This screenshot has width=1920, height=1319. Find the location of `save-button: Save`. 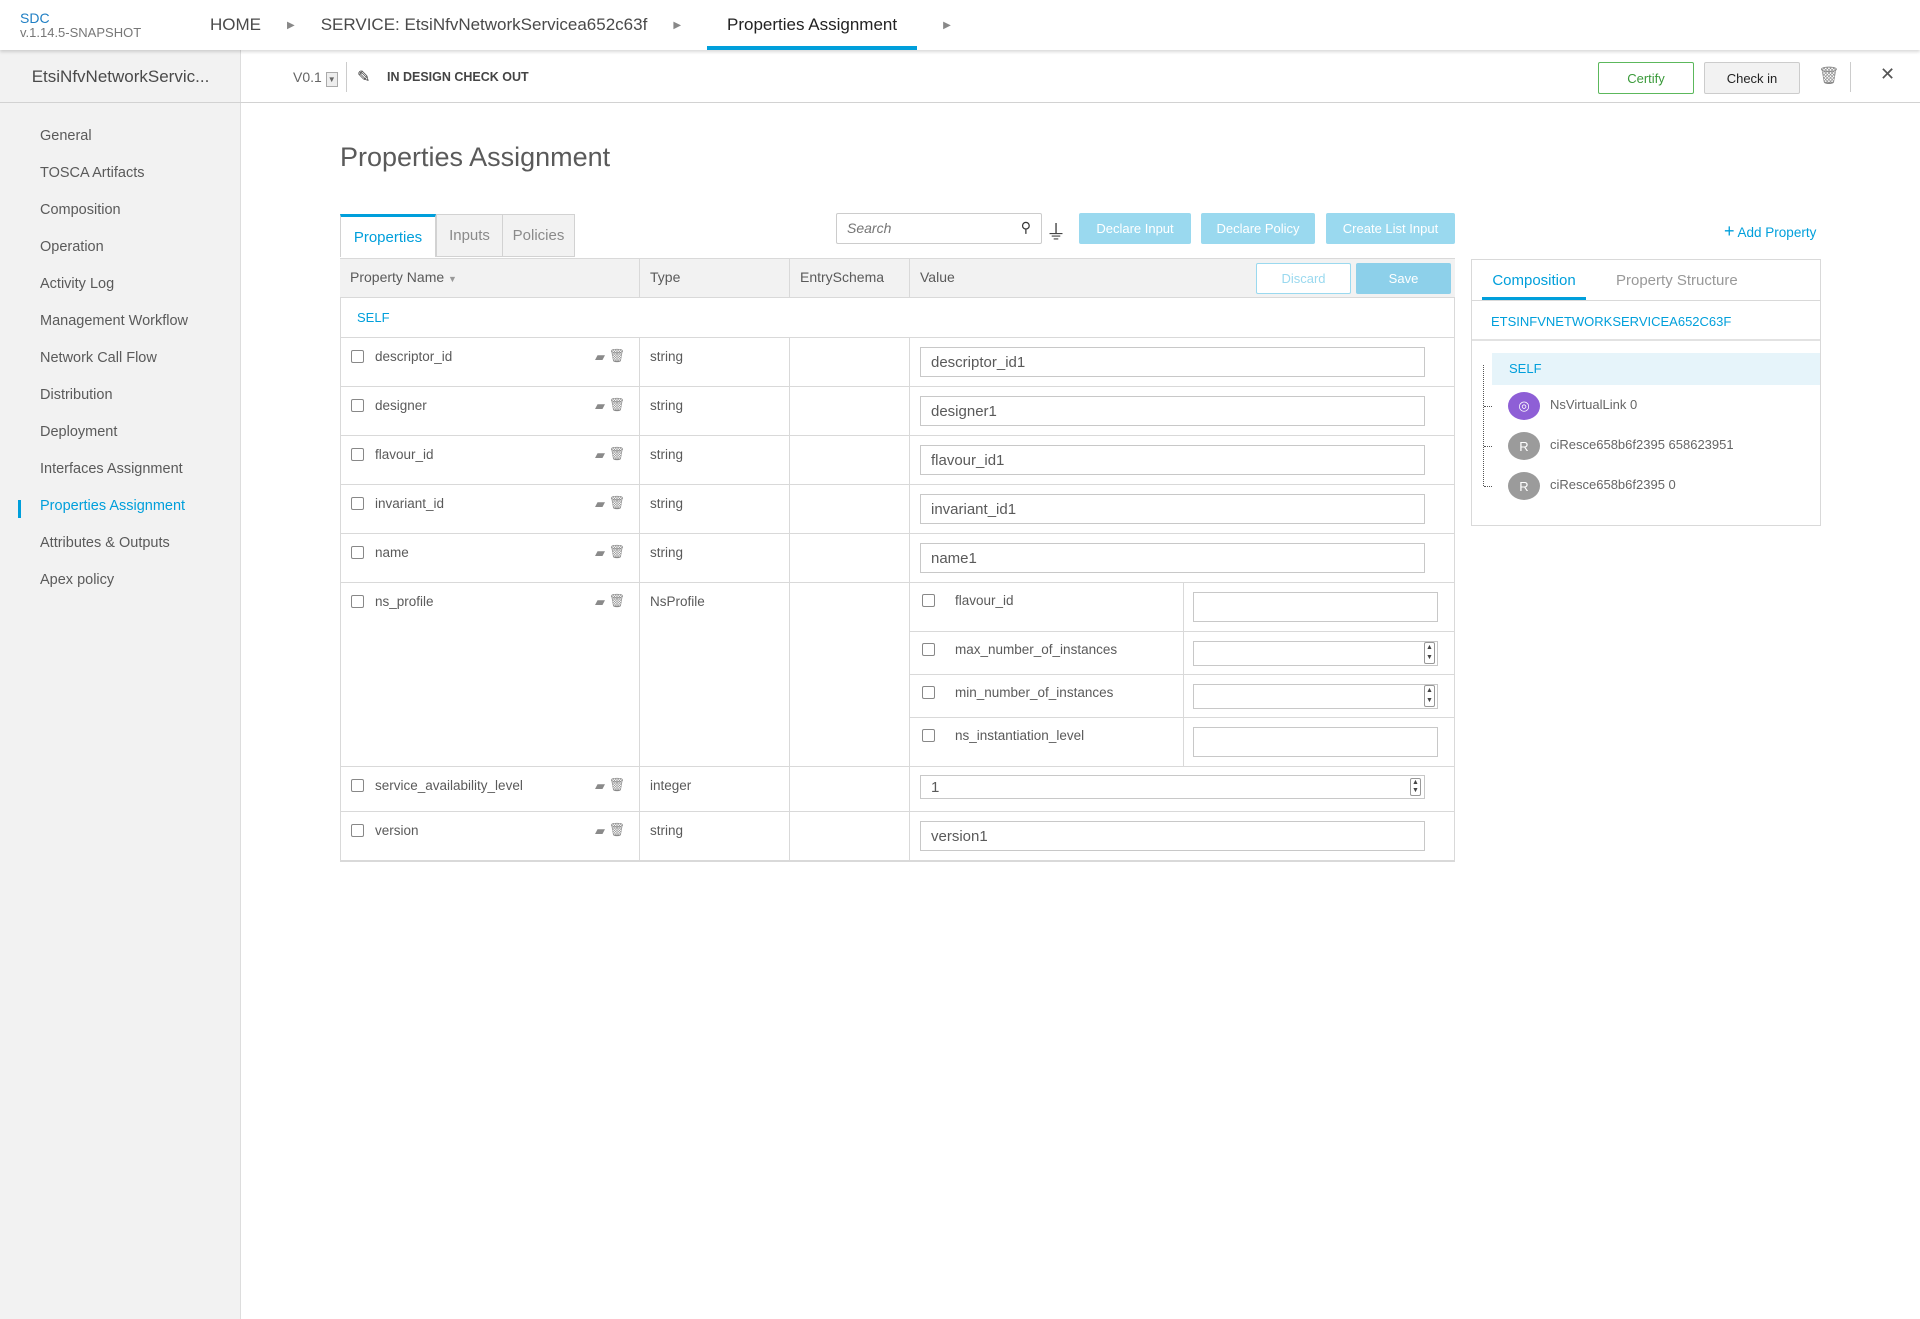

save-button: Save is located at coordinates (1403, 278).